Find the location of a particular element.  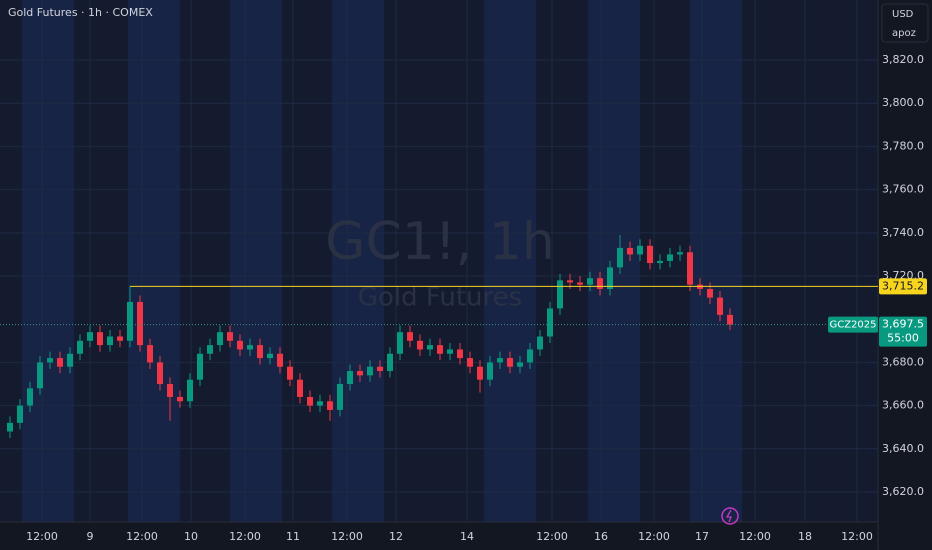

x-tick-label: 9 is located at coordinates (90, 536).